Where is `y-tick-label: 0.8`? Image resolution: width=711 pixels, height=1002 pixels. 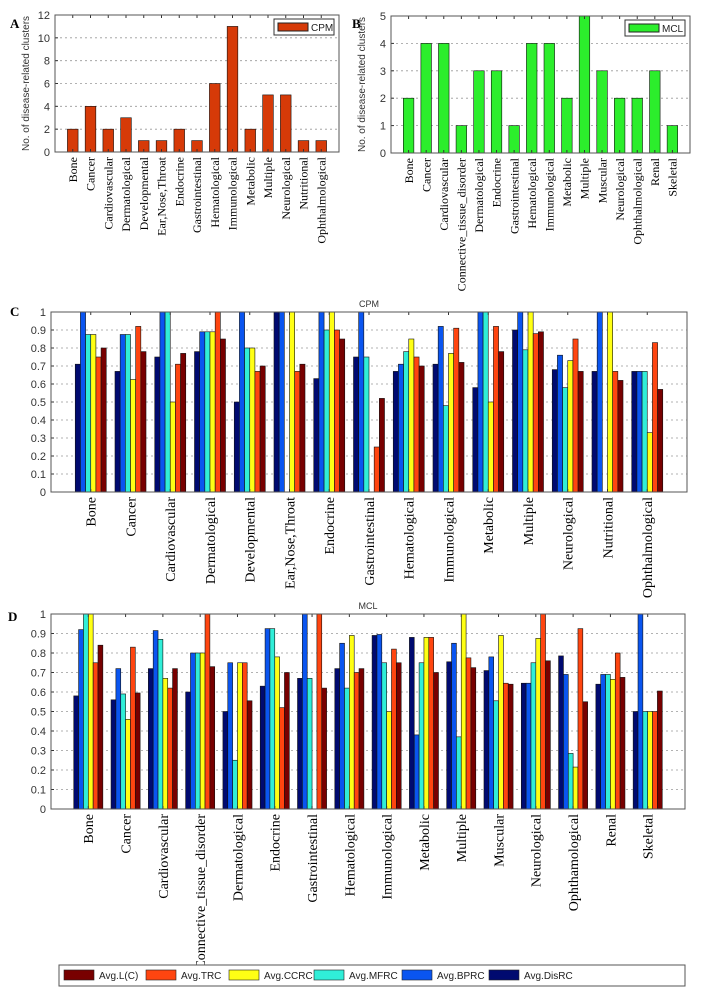
y-tick-label: 0.8 is located at coordinates (38, 349).